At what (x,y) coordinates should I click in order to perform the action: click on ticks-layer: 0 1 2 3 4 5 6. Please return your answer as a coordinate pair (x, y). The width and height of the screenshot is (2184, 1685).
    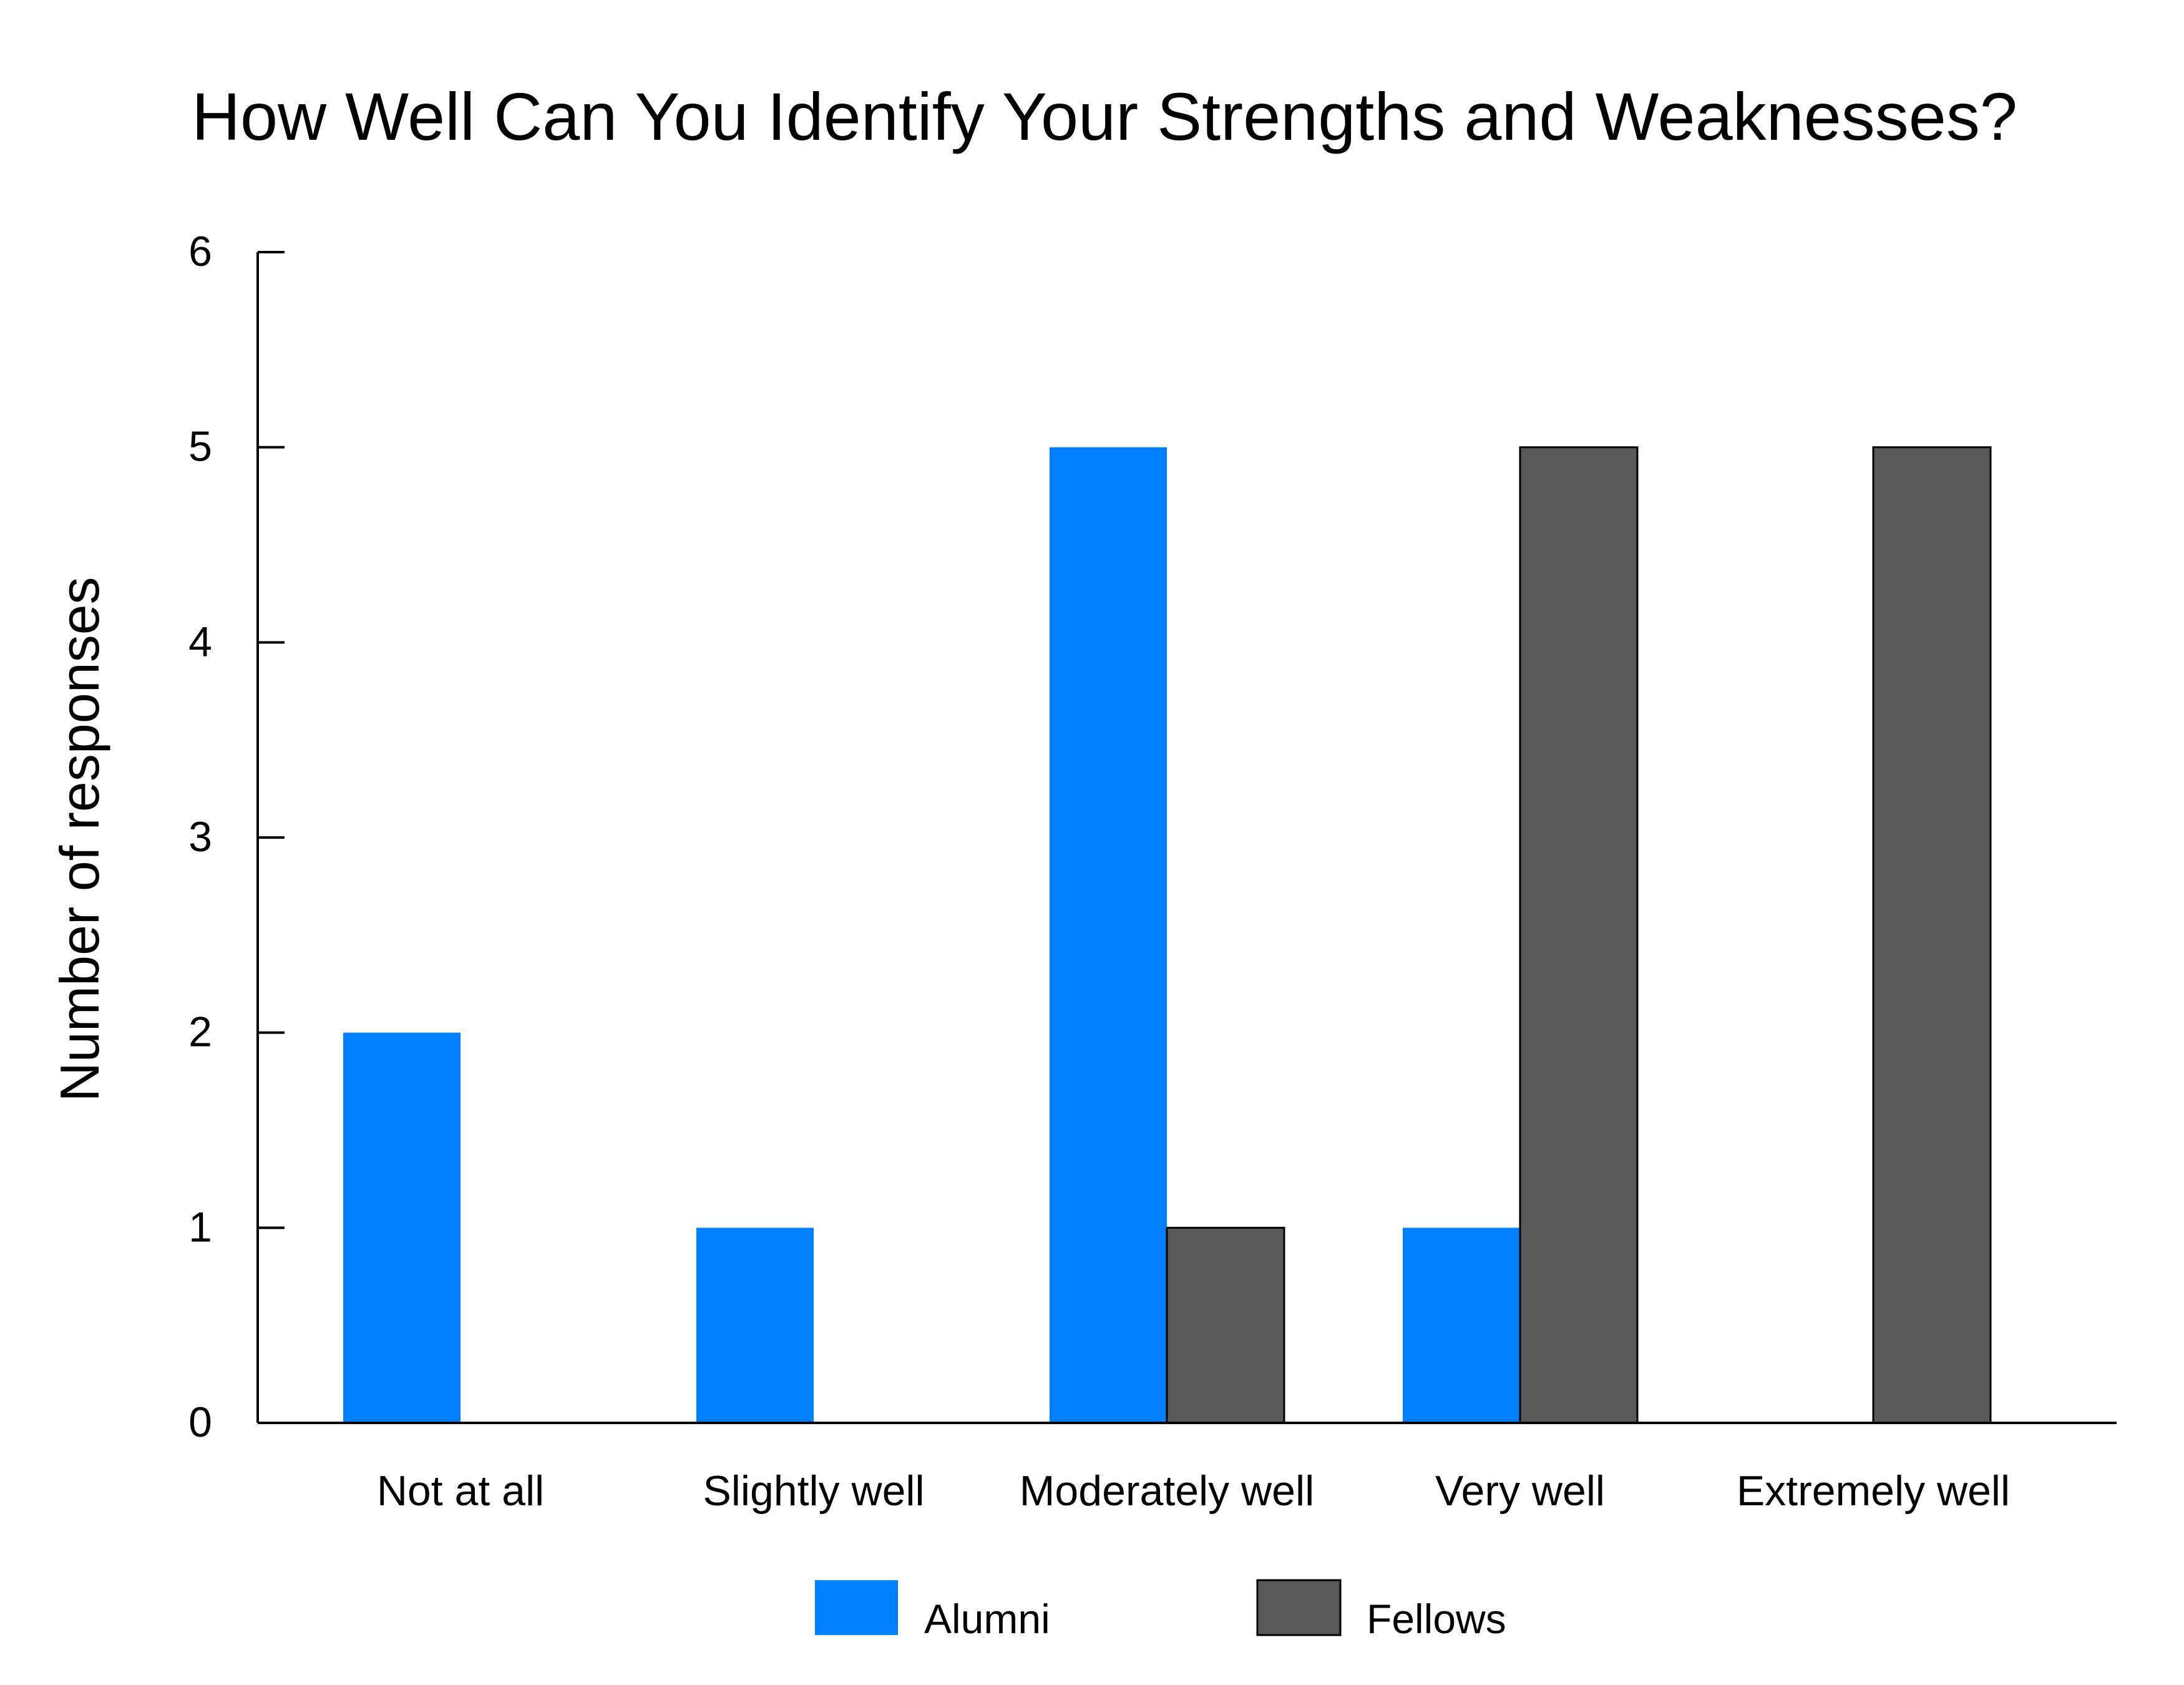
    Looking at the image, I should click on (236, 837).